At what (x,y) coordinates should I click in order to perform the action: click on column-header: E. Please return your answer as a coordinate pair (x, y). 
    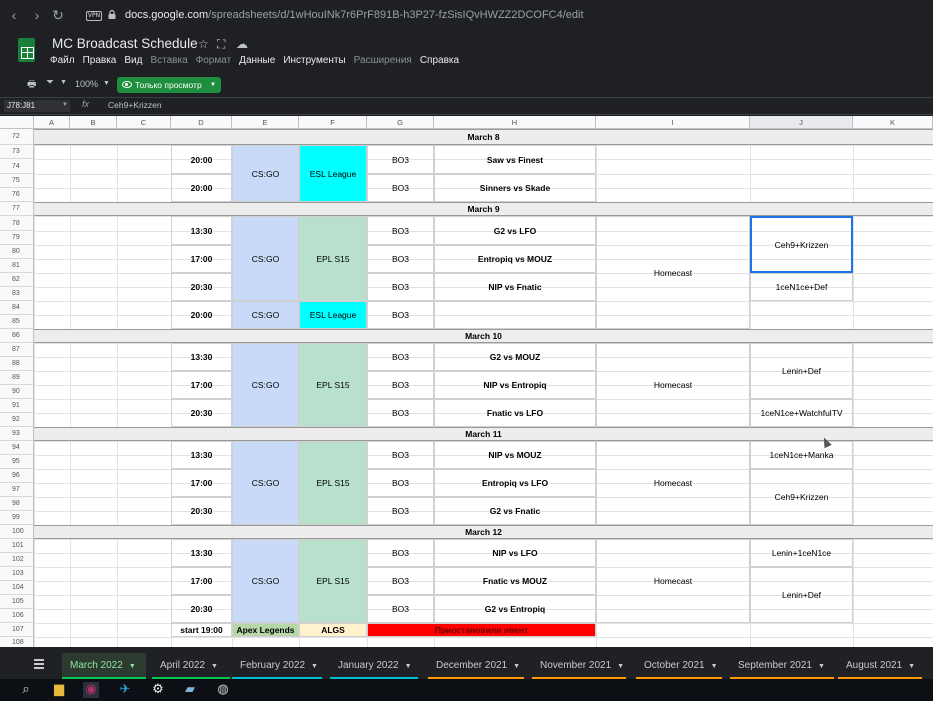
    Looking at the image, I should click on (265, 122).